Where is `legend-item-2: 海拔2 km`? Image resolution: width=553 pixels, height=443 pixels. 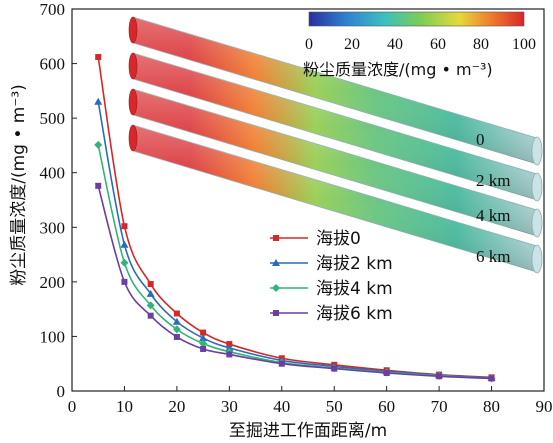 legend-item-2: 海拔2 km is located at coordinates (331, 264).